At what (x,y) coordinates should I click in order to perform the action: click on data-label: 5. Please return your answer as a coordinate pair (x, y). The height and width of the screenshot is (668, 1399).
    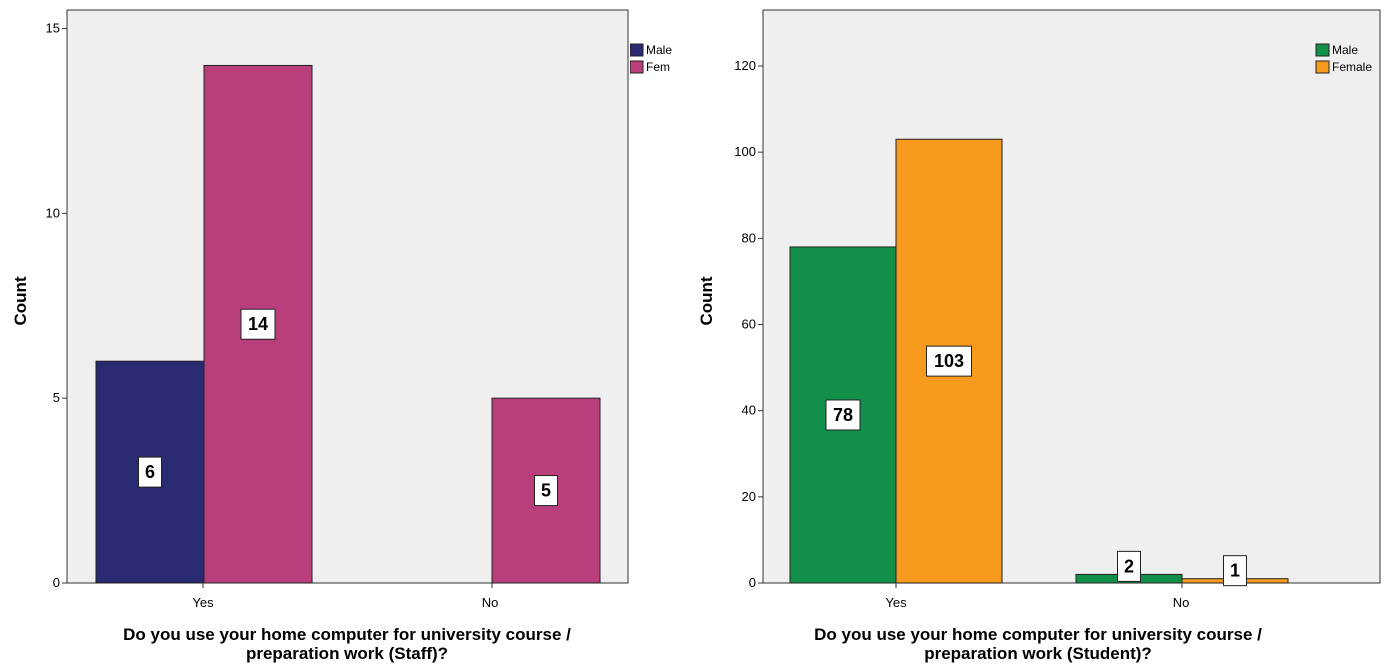
    Looking at the image, I should click on (546, 491).